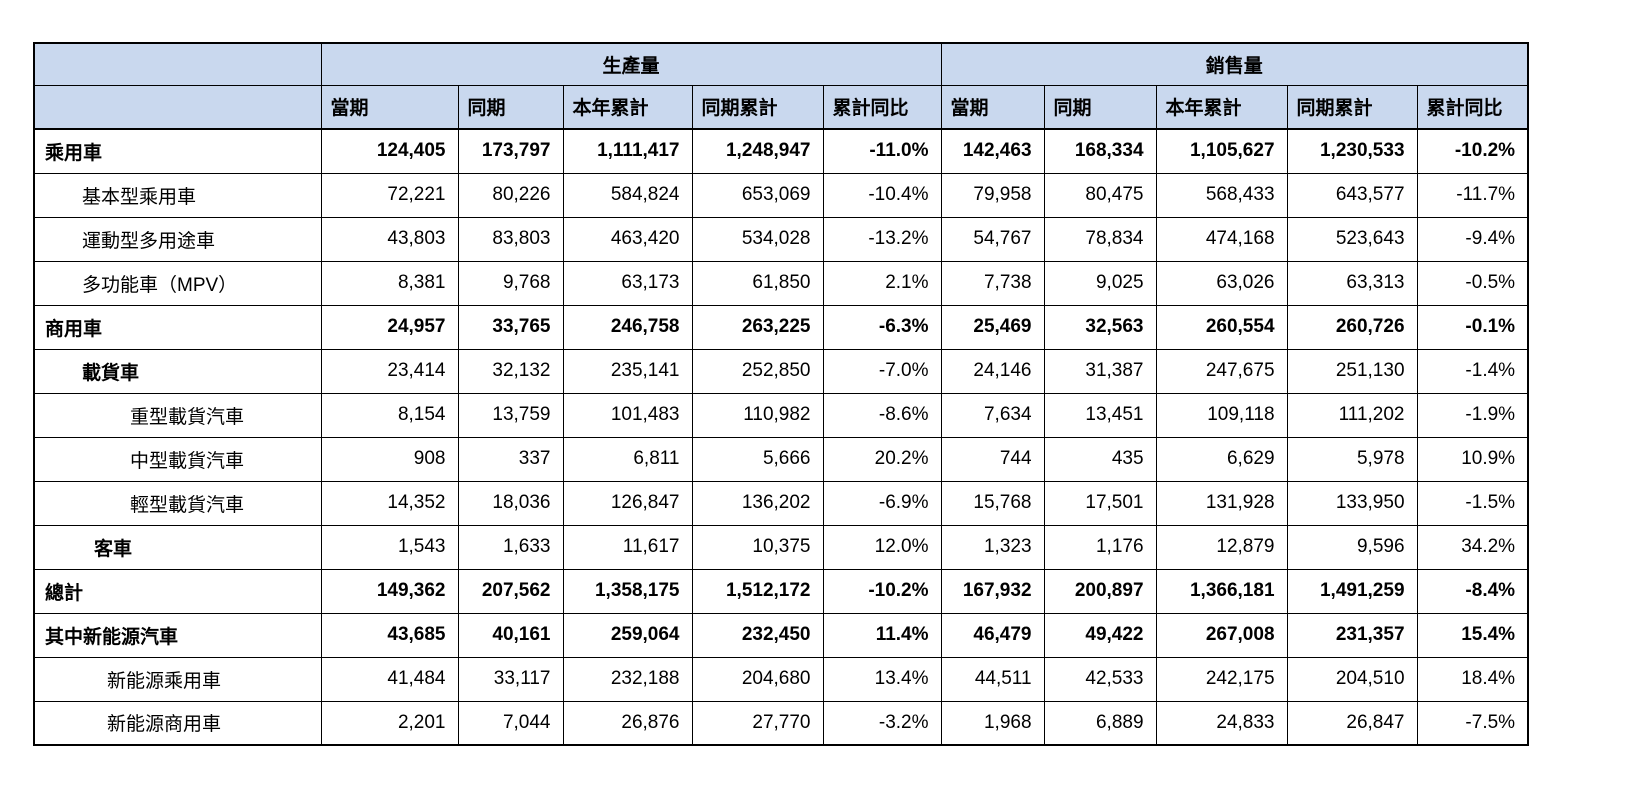 This screenshot has height=805, width=1640. What do you see at coordinates (1352, 195) in the screenshot?
I see `sales-prior-ytd-value: 643,577` at bounding box center [1352, 195].